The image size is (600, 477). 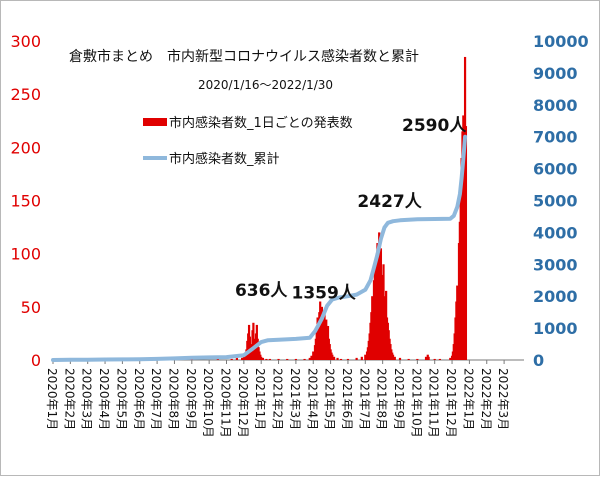 I want to click on y-right-tick-label: 0, so click(x=538, y=360).